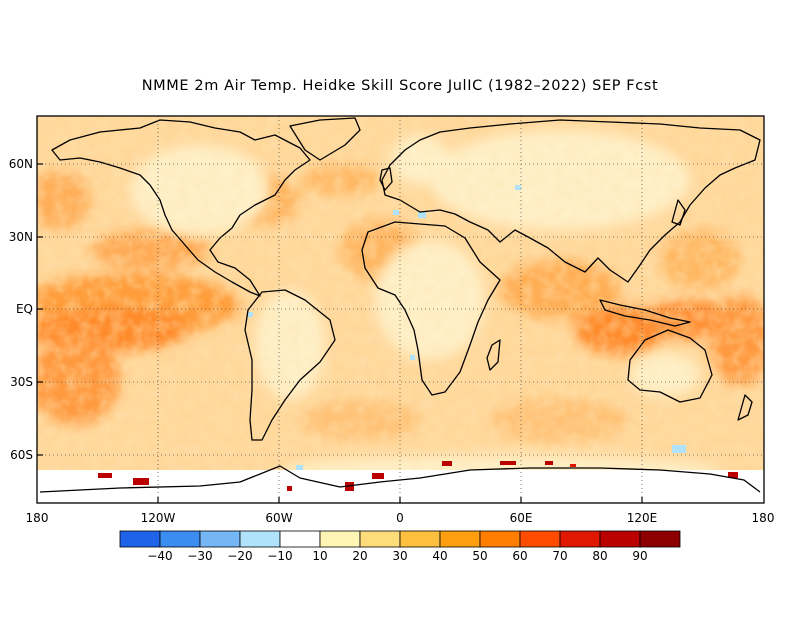  What do you see at coordinates (642, 518) in the screenshot?
I see `lon-label-120e: 120E` at bounding box center [642, 518].